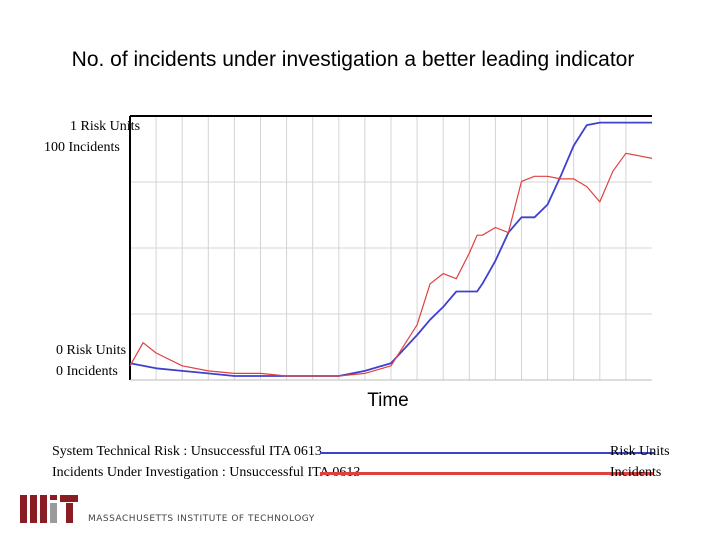 This screenshot has width=720, height=540. What do you see at coordinates (91, 350) in the screenshot?
I see `y-label-bottom-risk: 0 Risk Units` at bounding box center [91, 350].